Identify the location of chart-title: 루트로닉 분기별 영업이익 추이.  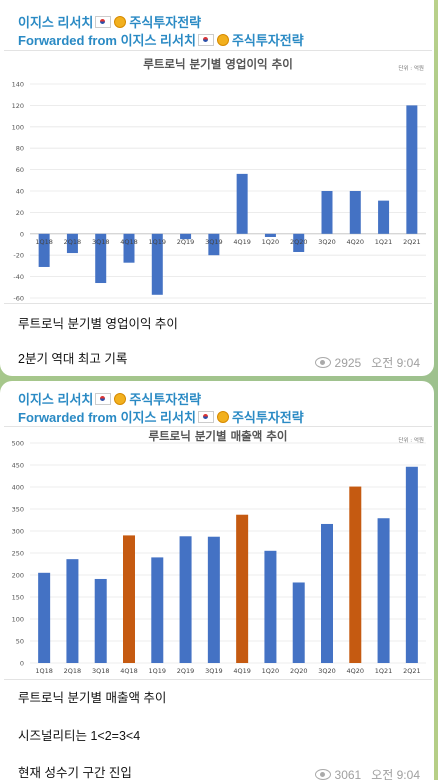
(218, 64).